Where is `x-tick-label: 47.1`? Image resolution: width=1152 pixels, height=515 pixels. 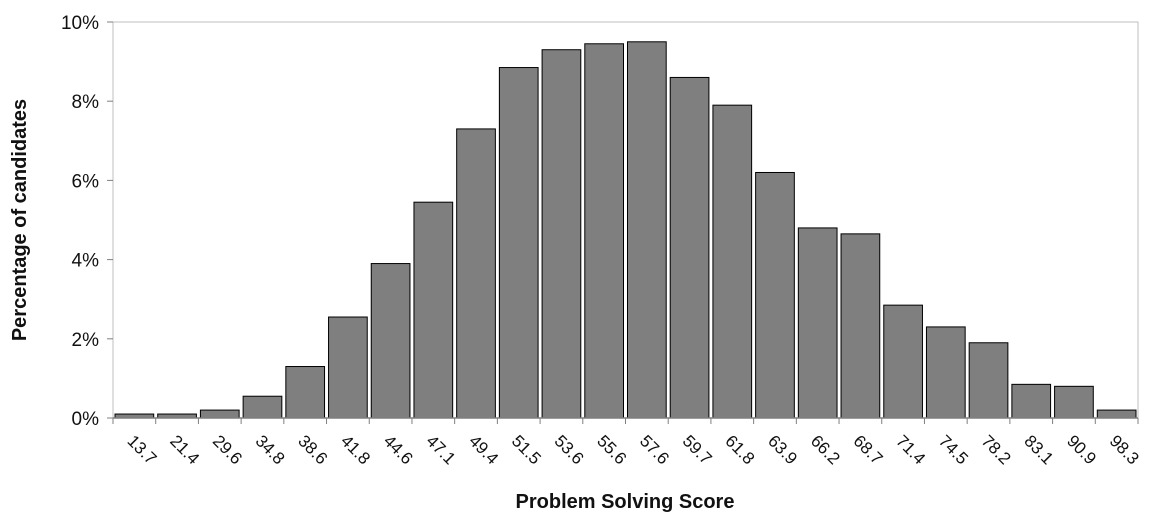
x-tick-label: 47.1 is located at coordinates (440, 449).